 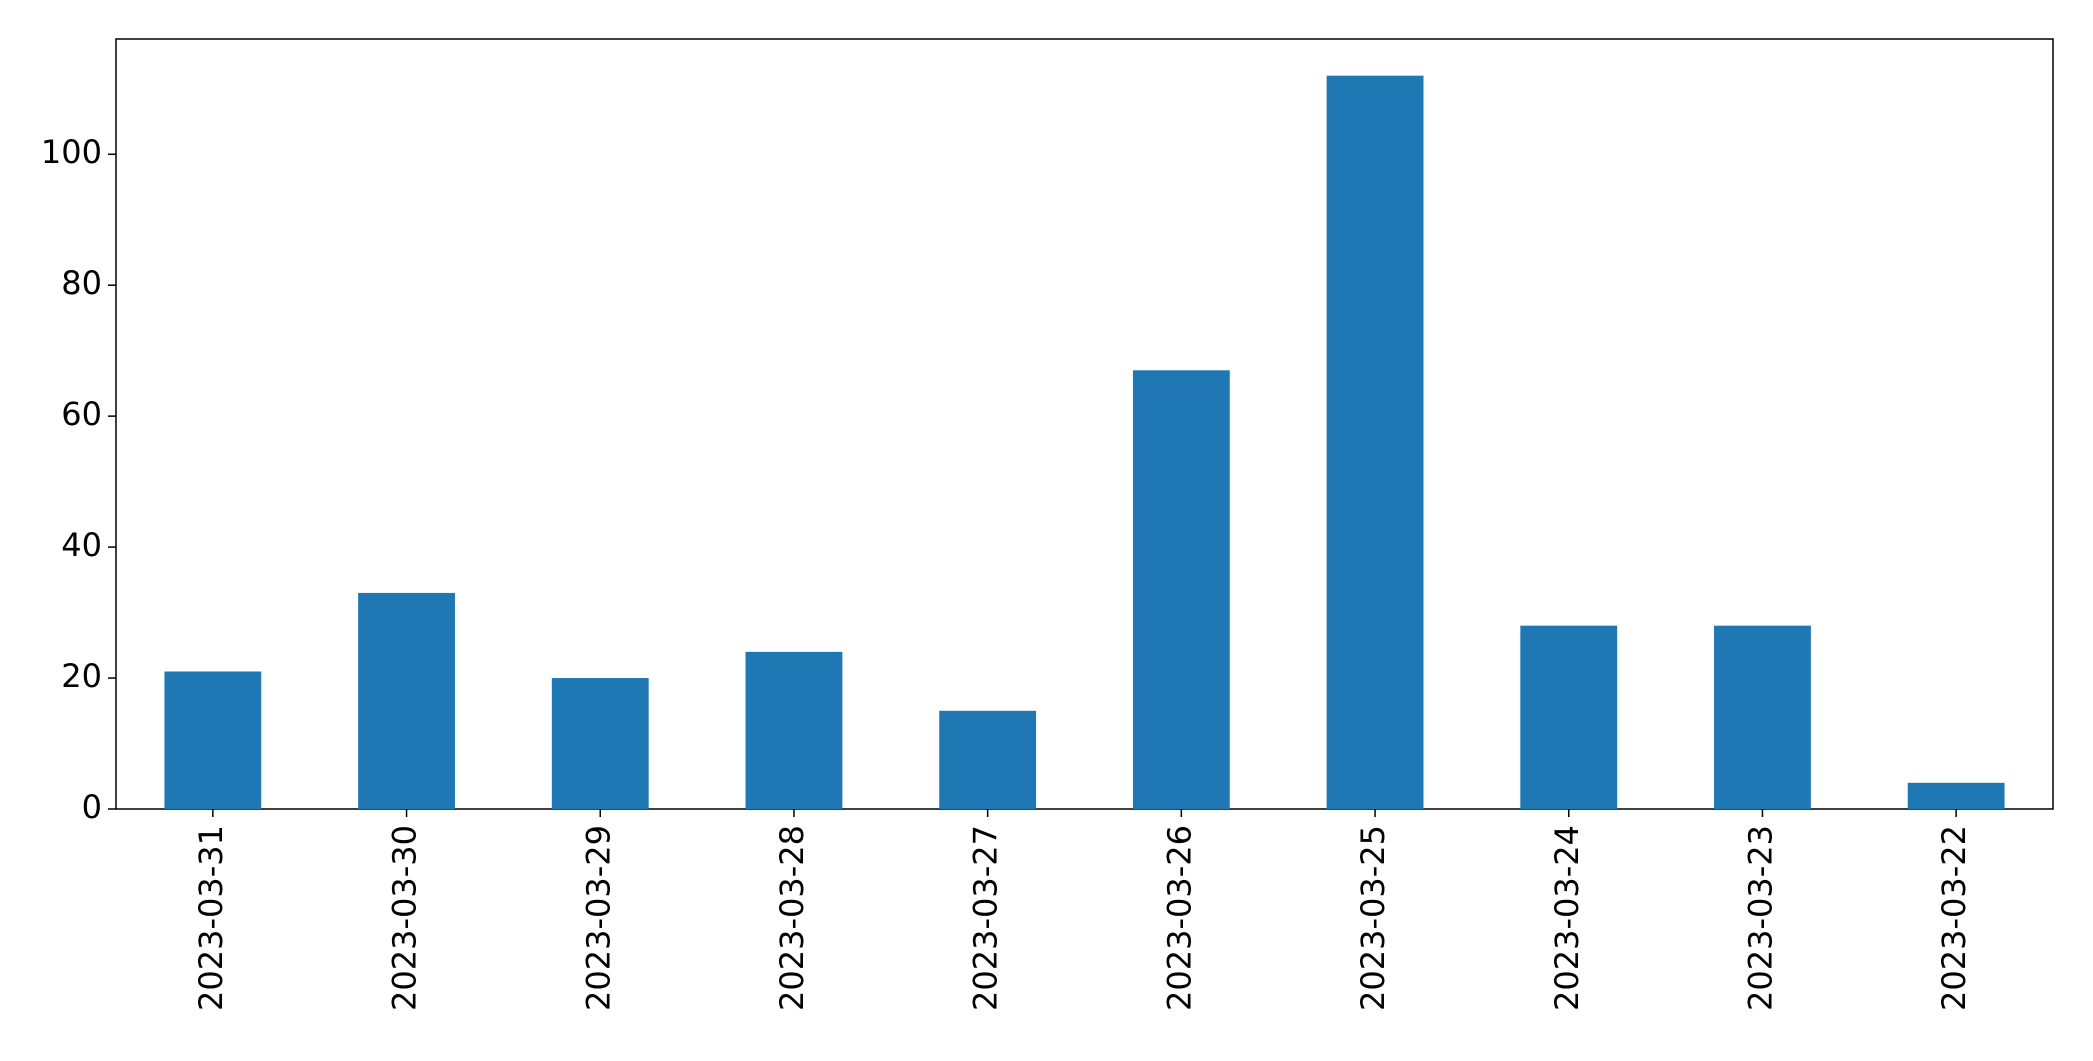 What do you see at coordinates (598, 918) in the screenshot?
I see `x-tick-label: 2023-03-29` at bounding box center [598, 918].